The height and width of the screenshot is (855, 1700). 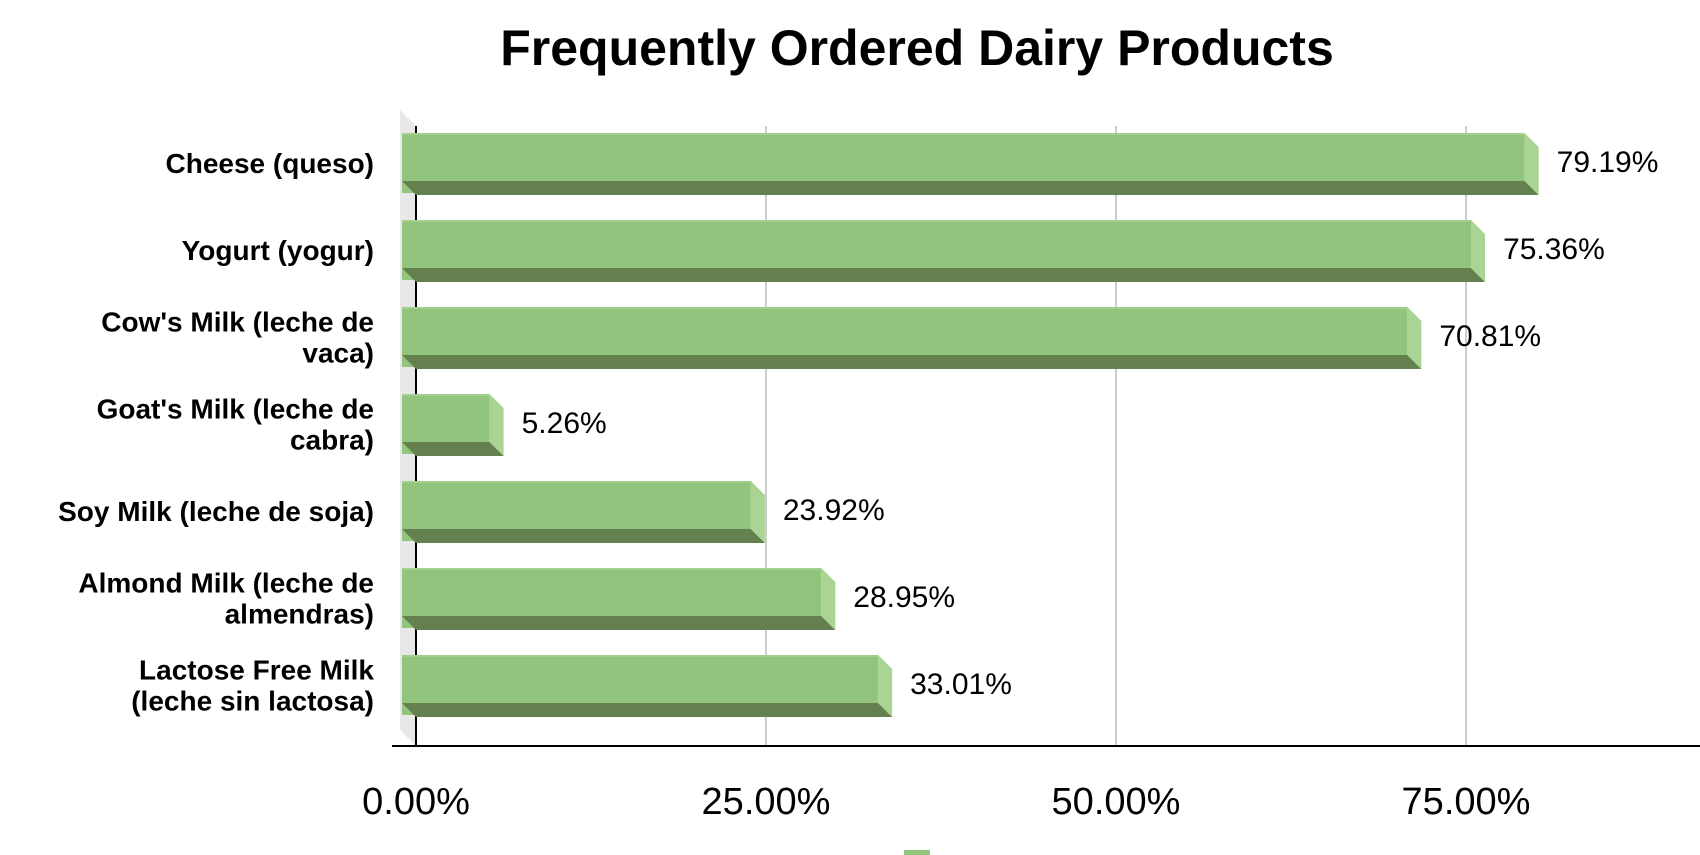 I want to click on category-label: vaca), so click(x=338, y=353).